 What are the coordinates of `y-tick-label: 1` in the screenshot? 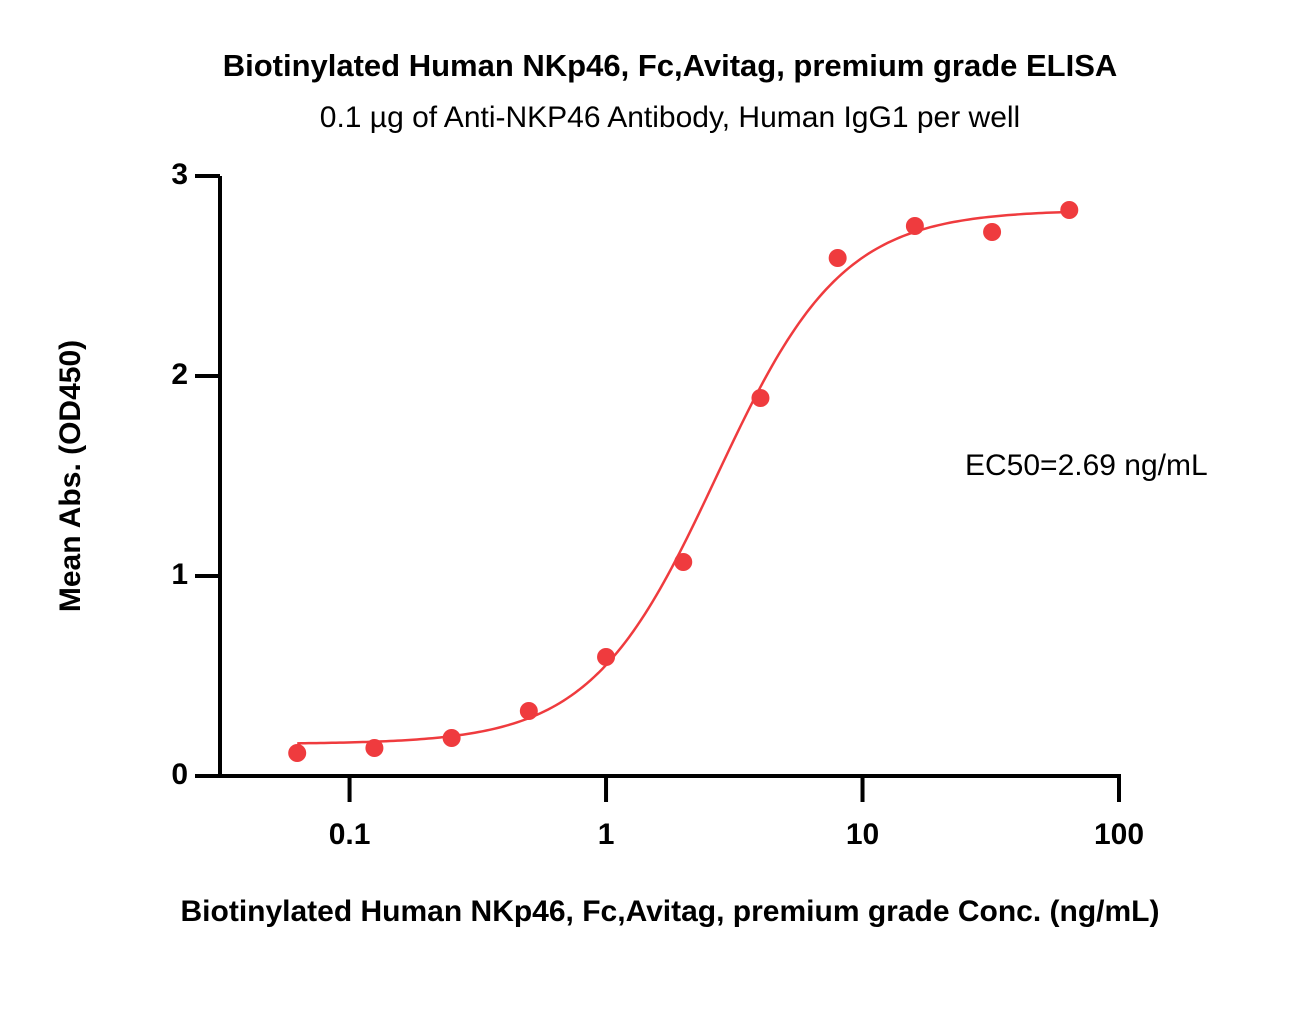 It's located at (179, 574).